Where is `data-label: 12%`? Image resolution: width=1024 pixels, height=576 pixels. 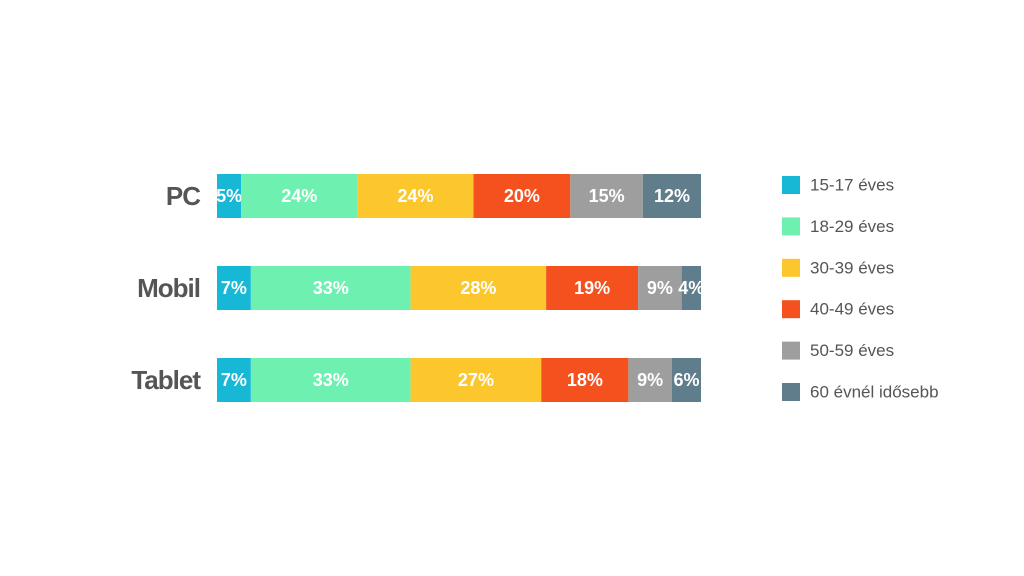 data-label: 12% is located at coordinates (672, 196).